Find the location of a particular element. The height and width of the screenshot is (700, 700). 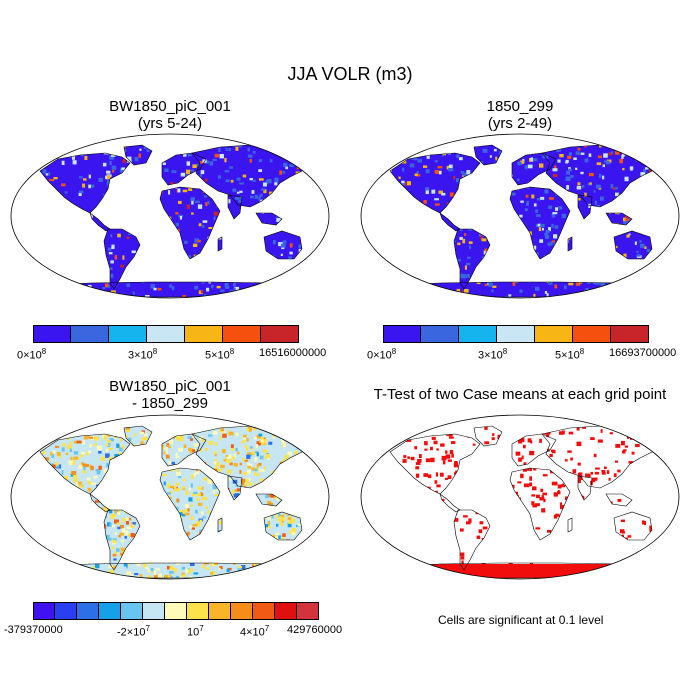

colorbar-2-label-2: 5×10⁸ is located at coordinates (570, 354).